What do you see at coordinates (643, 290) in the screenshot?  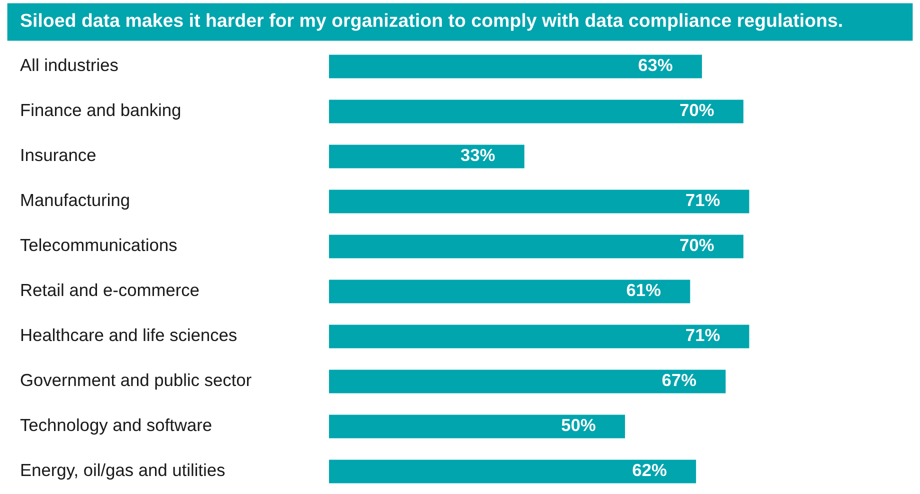 I see `data-label: 61%` at bounding box center [643, 290].